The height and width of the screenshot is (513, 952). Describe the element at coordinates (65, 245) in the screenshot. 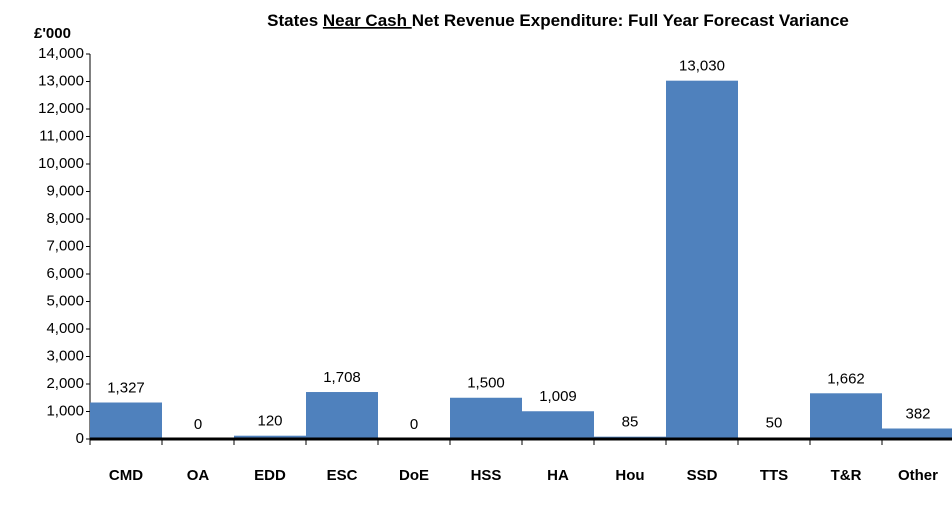

I see `y-tick-label: 7,000` at that location.